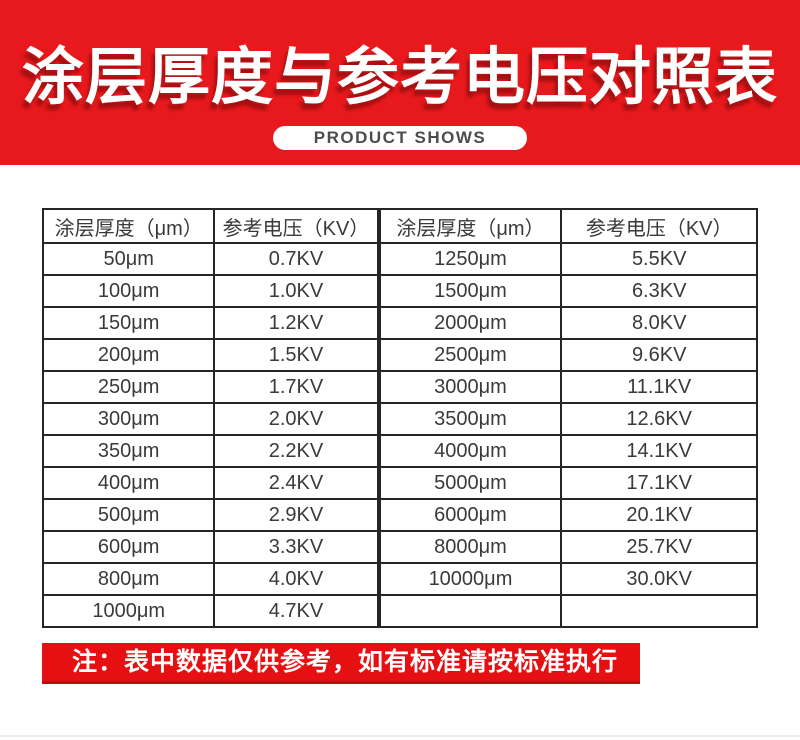 Image resolution: width=800 pixels, height=740 pixels. I want to click on table-row: 1000μm 4.7KV, so click(399, 611).